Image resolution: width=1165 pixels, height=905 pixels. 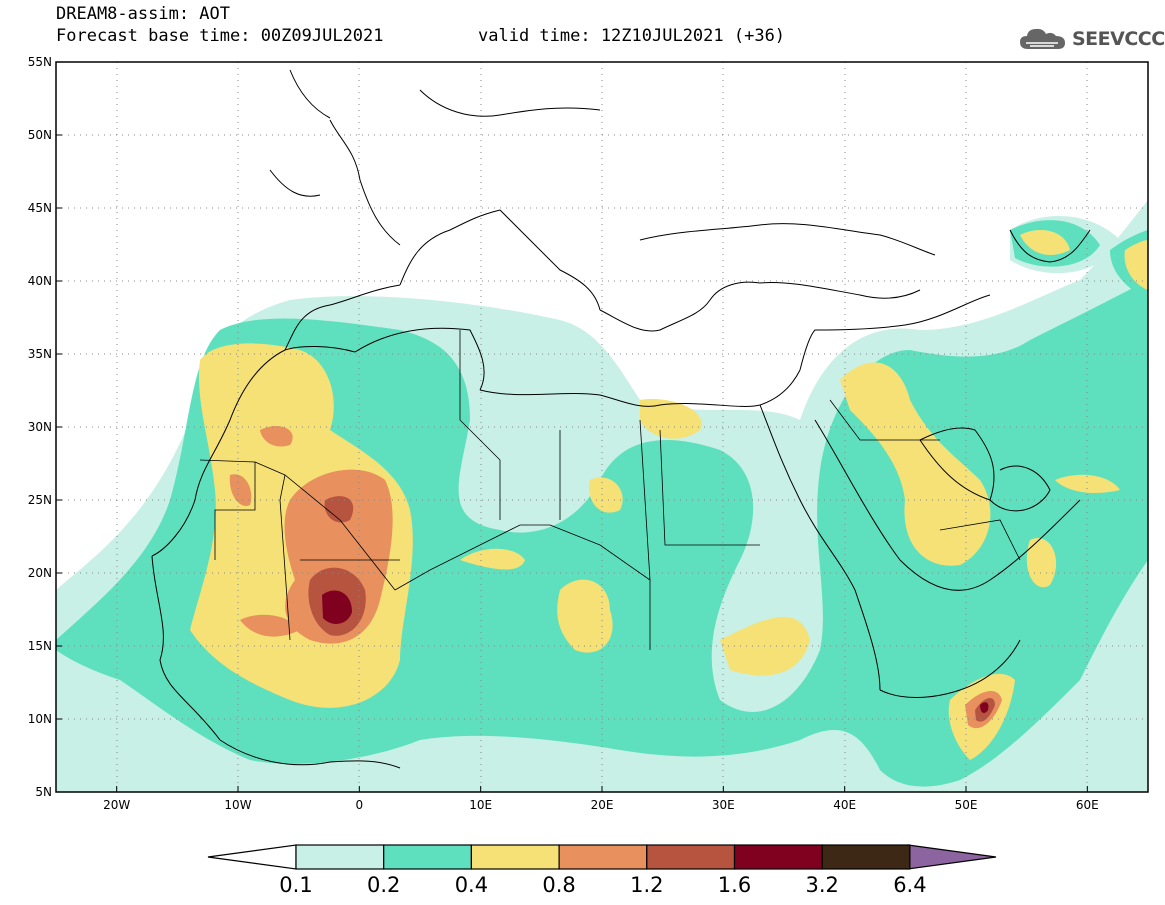 I want to click on colorbar-label: 1.2, so click(x=646, y=885).